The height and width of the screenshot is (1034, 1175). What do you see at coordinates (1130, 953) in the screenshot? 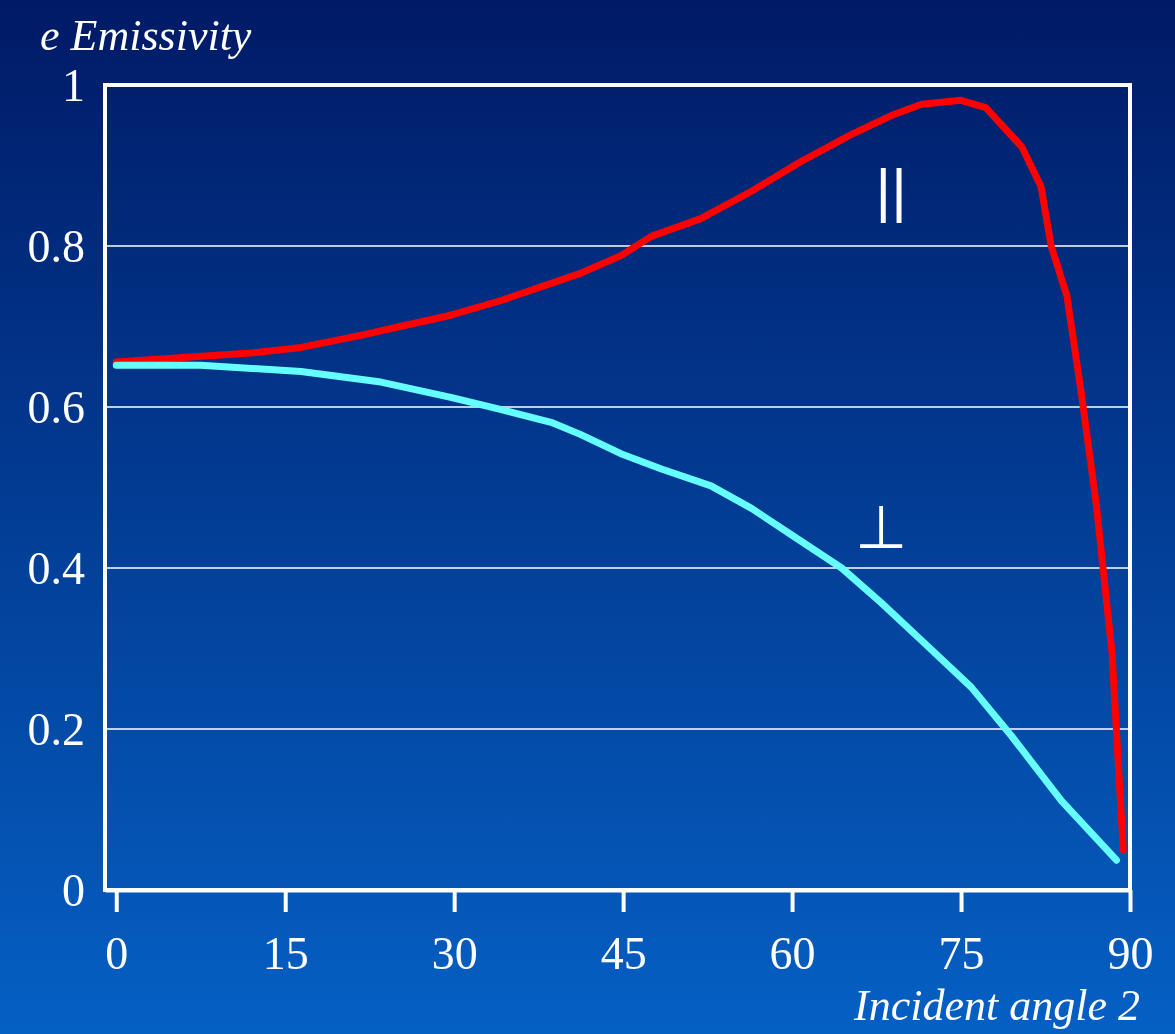
I see `x-tick-label: 90` at bounding box center [1130, 953].